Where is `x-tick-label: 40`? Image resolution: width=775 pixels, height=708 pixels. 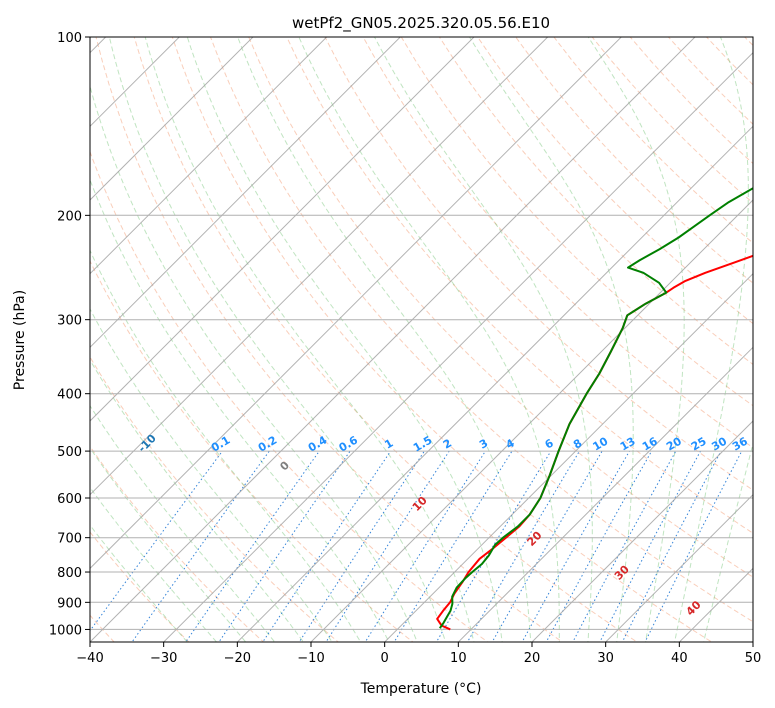
x-tick-label: 40 is located at coordinates (679, 658).